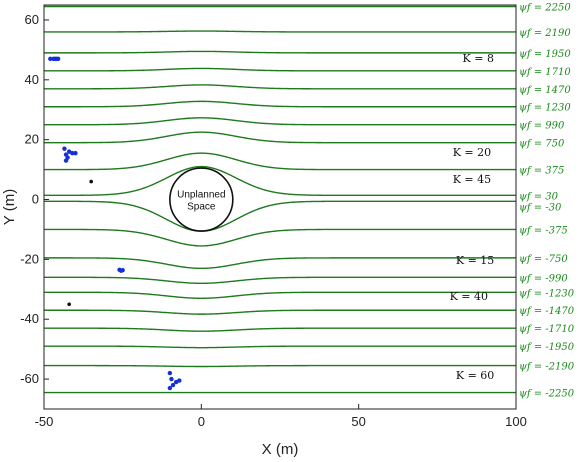 The width and height of the screenshot is (580, 462). I want to click on y-tick-label: 20, so click(32, 139).